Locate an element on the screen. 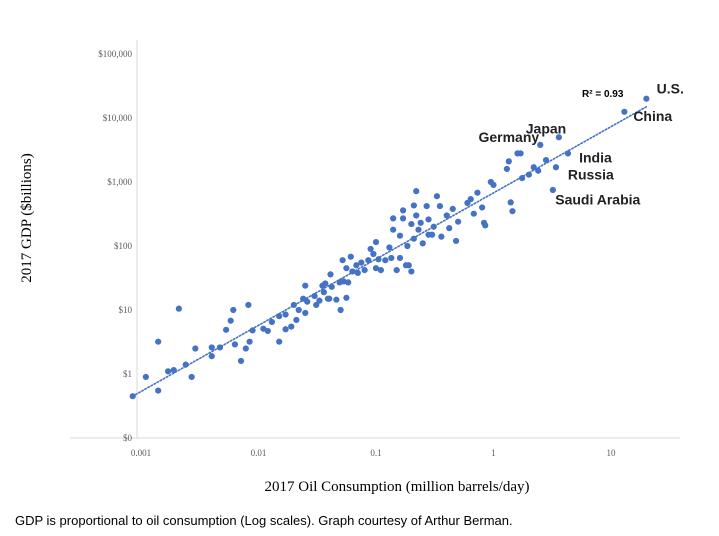 This screenshot has height=536, width=719. country-label: U.S. is located at coordinates (670, 89).